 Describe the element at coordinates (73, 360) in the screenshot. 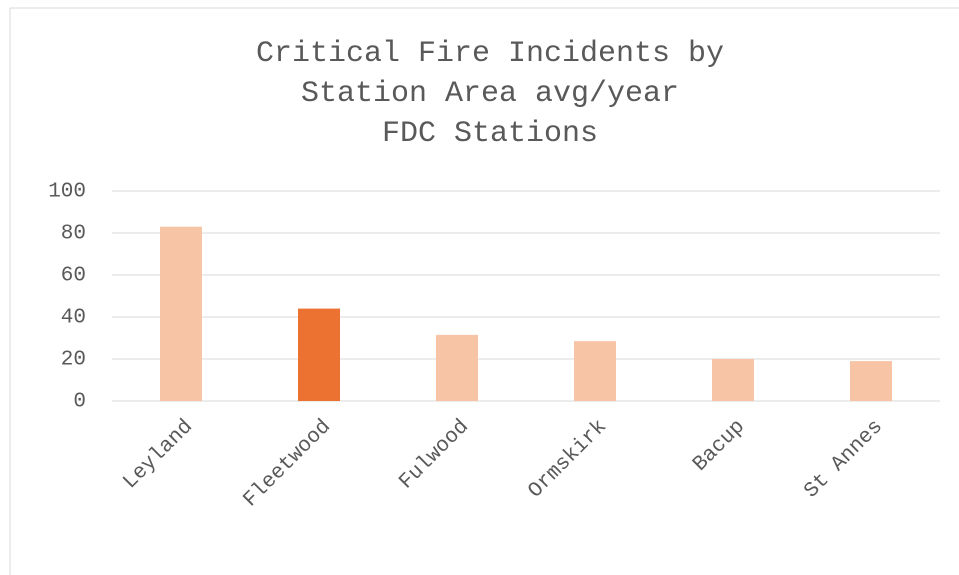

I see `y-tick-label: 20` at that location.